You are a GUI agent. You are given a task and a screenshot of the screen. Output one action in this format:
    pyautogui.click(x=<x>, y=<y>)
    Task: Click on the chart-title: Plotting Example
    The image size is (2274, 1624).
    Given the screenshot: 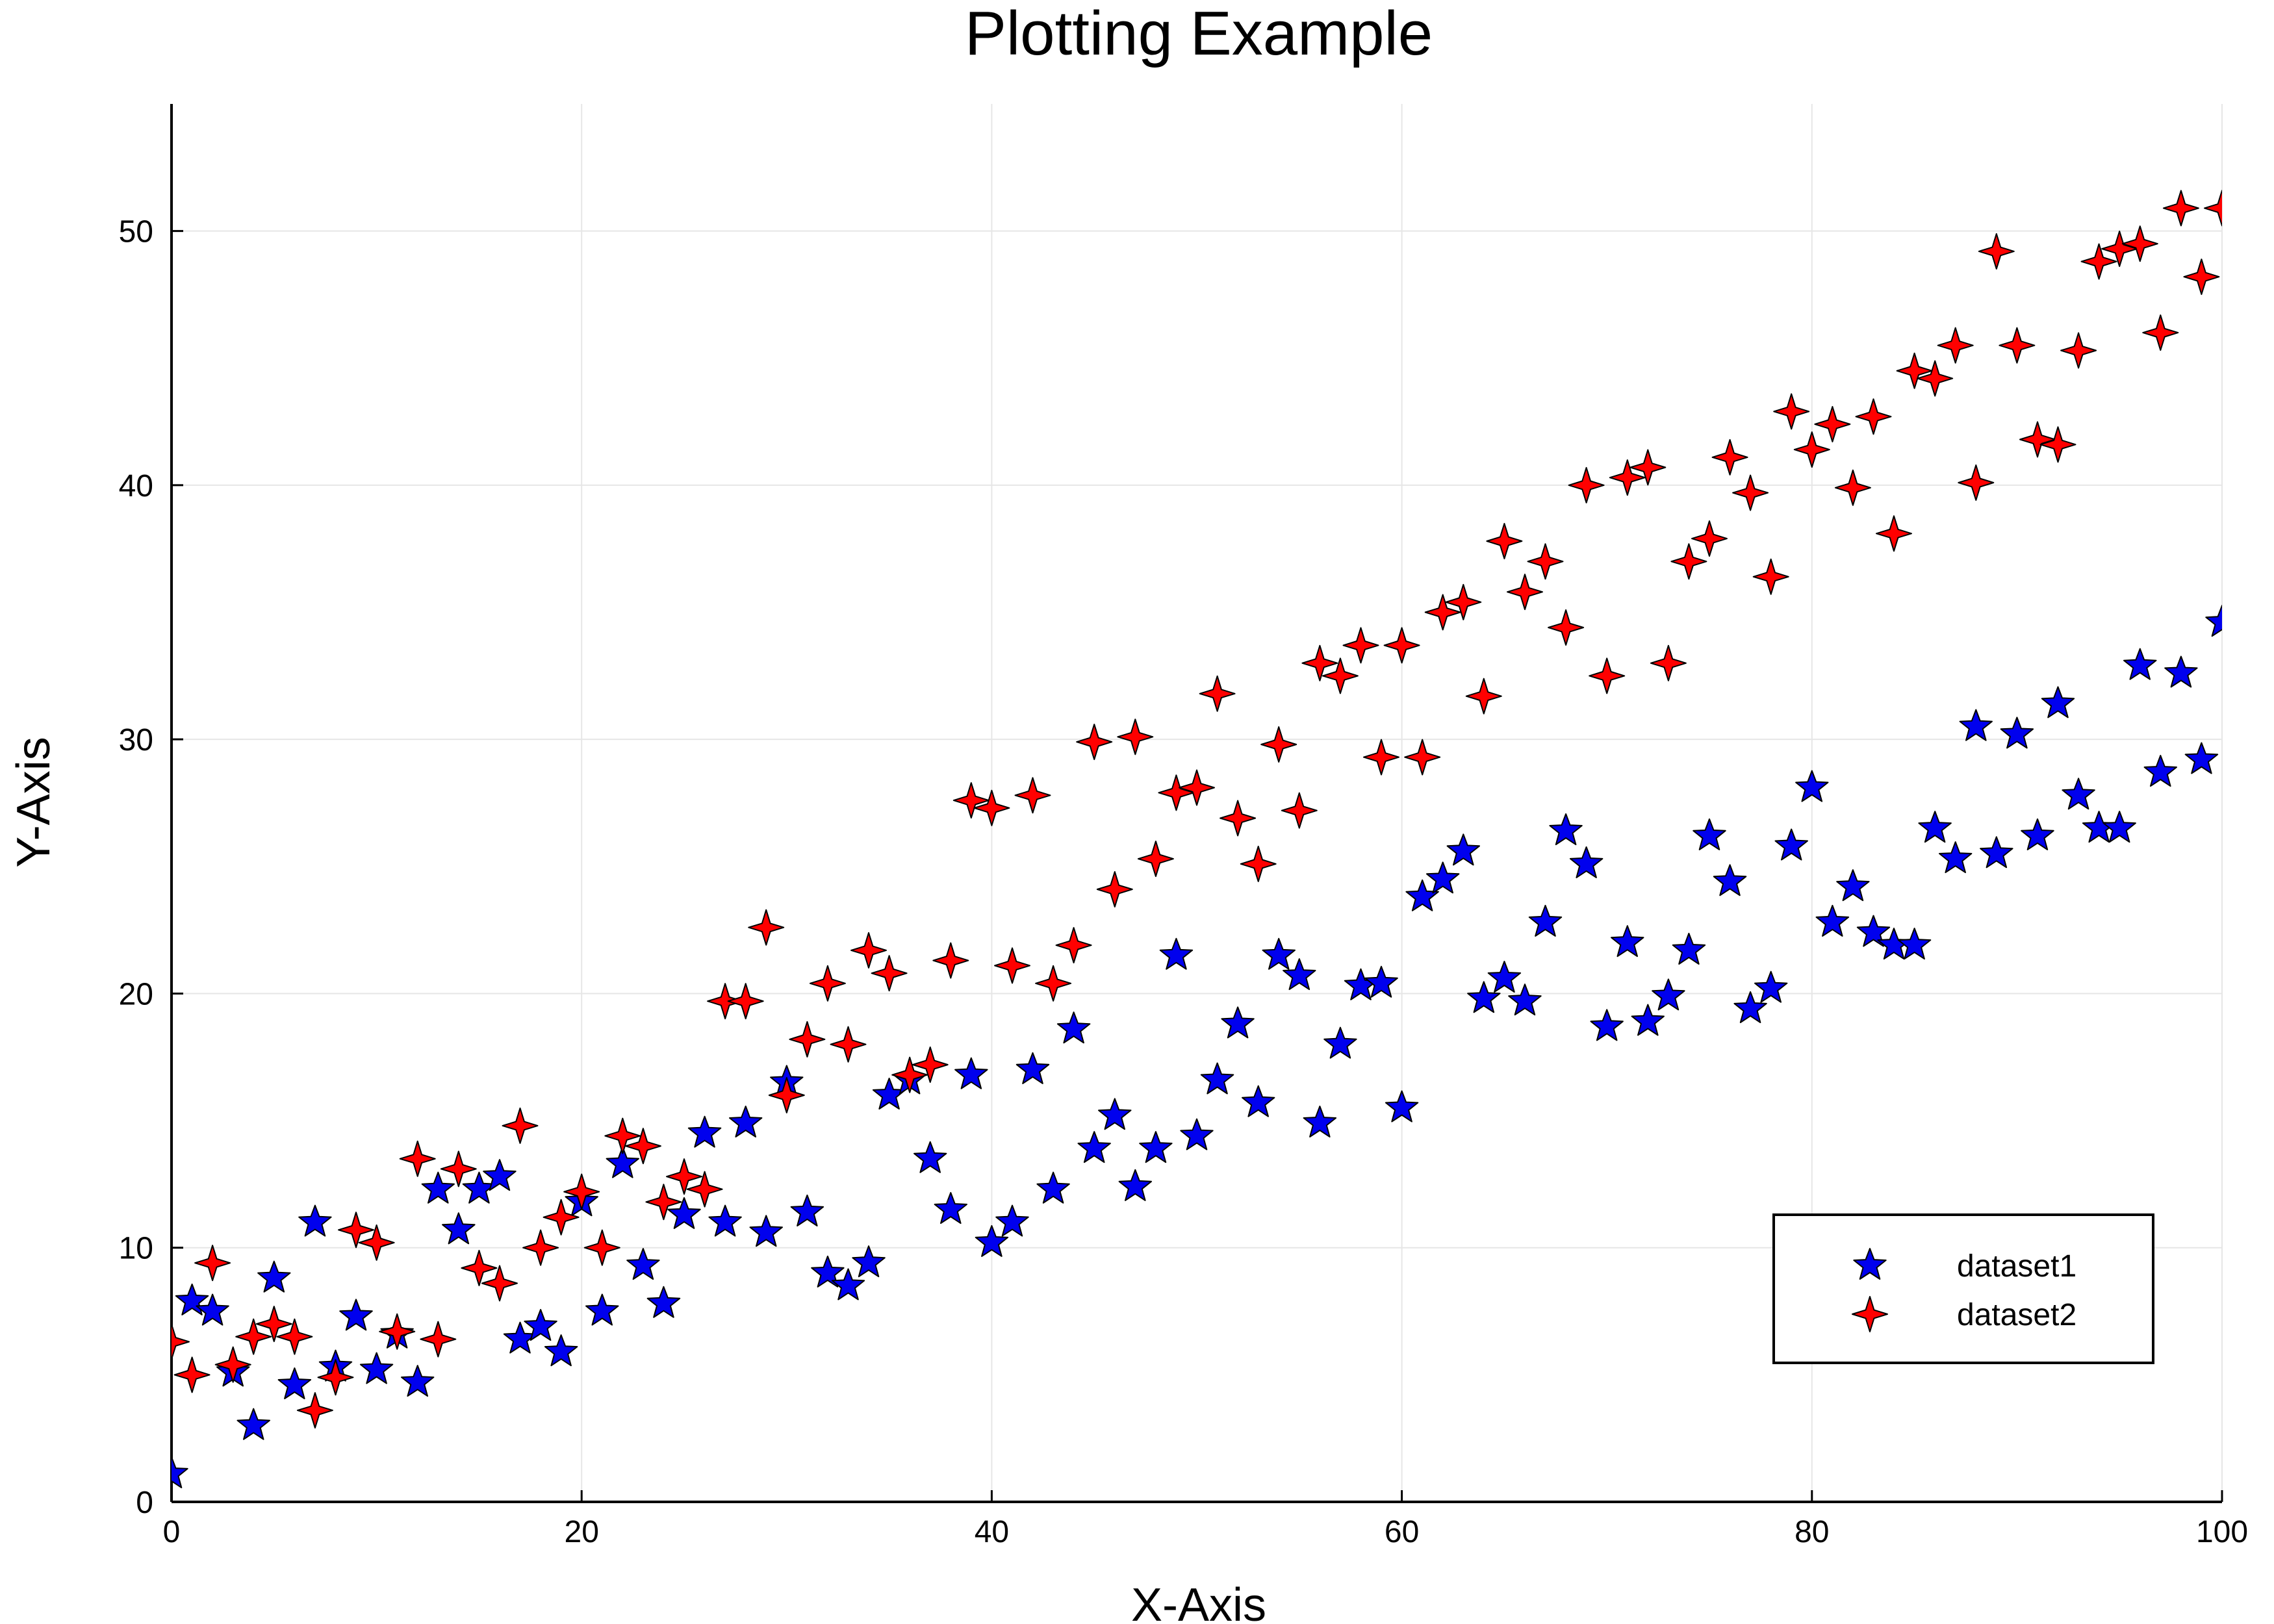 What is the action you would take?
    pyautogui.click(x=1199, y=34)
    